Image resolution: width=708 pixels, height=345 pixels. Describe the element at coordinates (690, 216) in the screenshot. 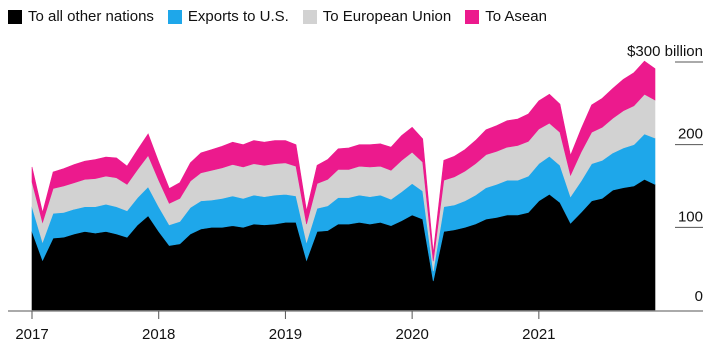

I see `y-tick-label: 100` at that location.